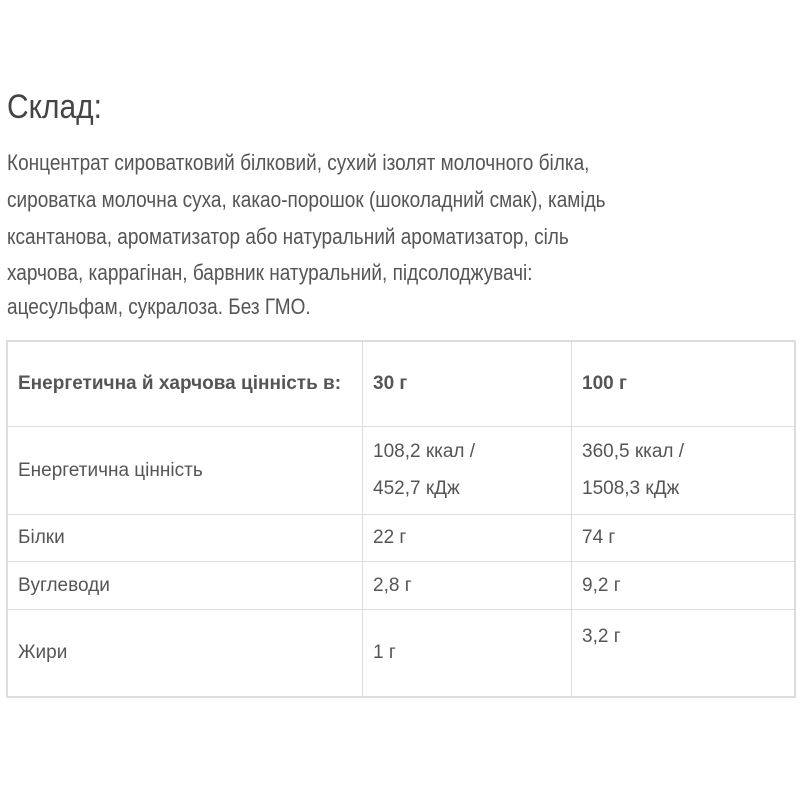  Describe the element at coordinates (184, 537) in the screenshot. I see `row-label: Білки` at that location.